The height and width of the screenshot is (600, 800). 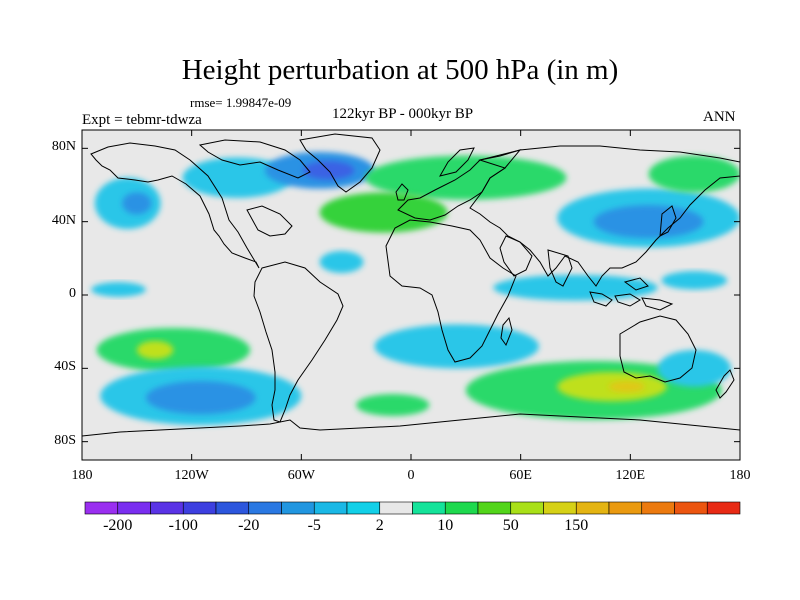 What do you see at coordinates (314, 525) in the screenshot?
I see `colorbar-label: -5` at bounding box center [314, 525].